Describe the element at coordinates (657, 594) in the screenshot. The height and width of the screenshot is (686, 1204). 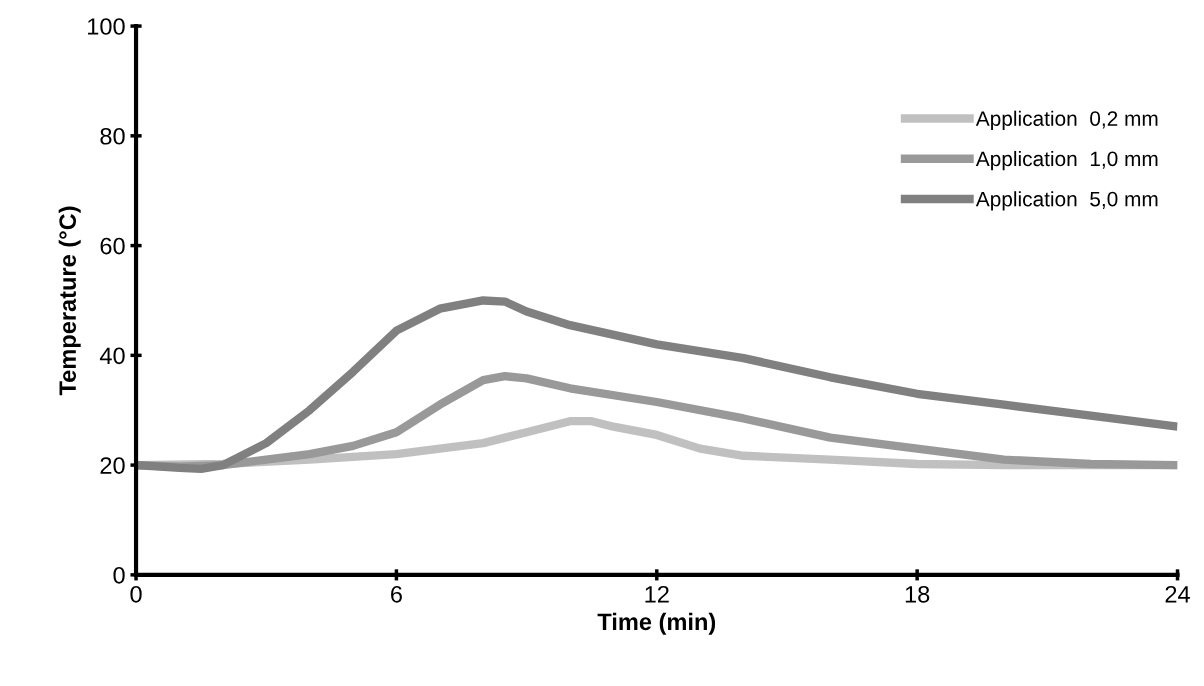
I see `x-tick-label: 12` at that location.